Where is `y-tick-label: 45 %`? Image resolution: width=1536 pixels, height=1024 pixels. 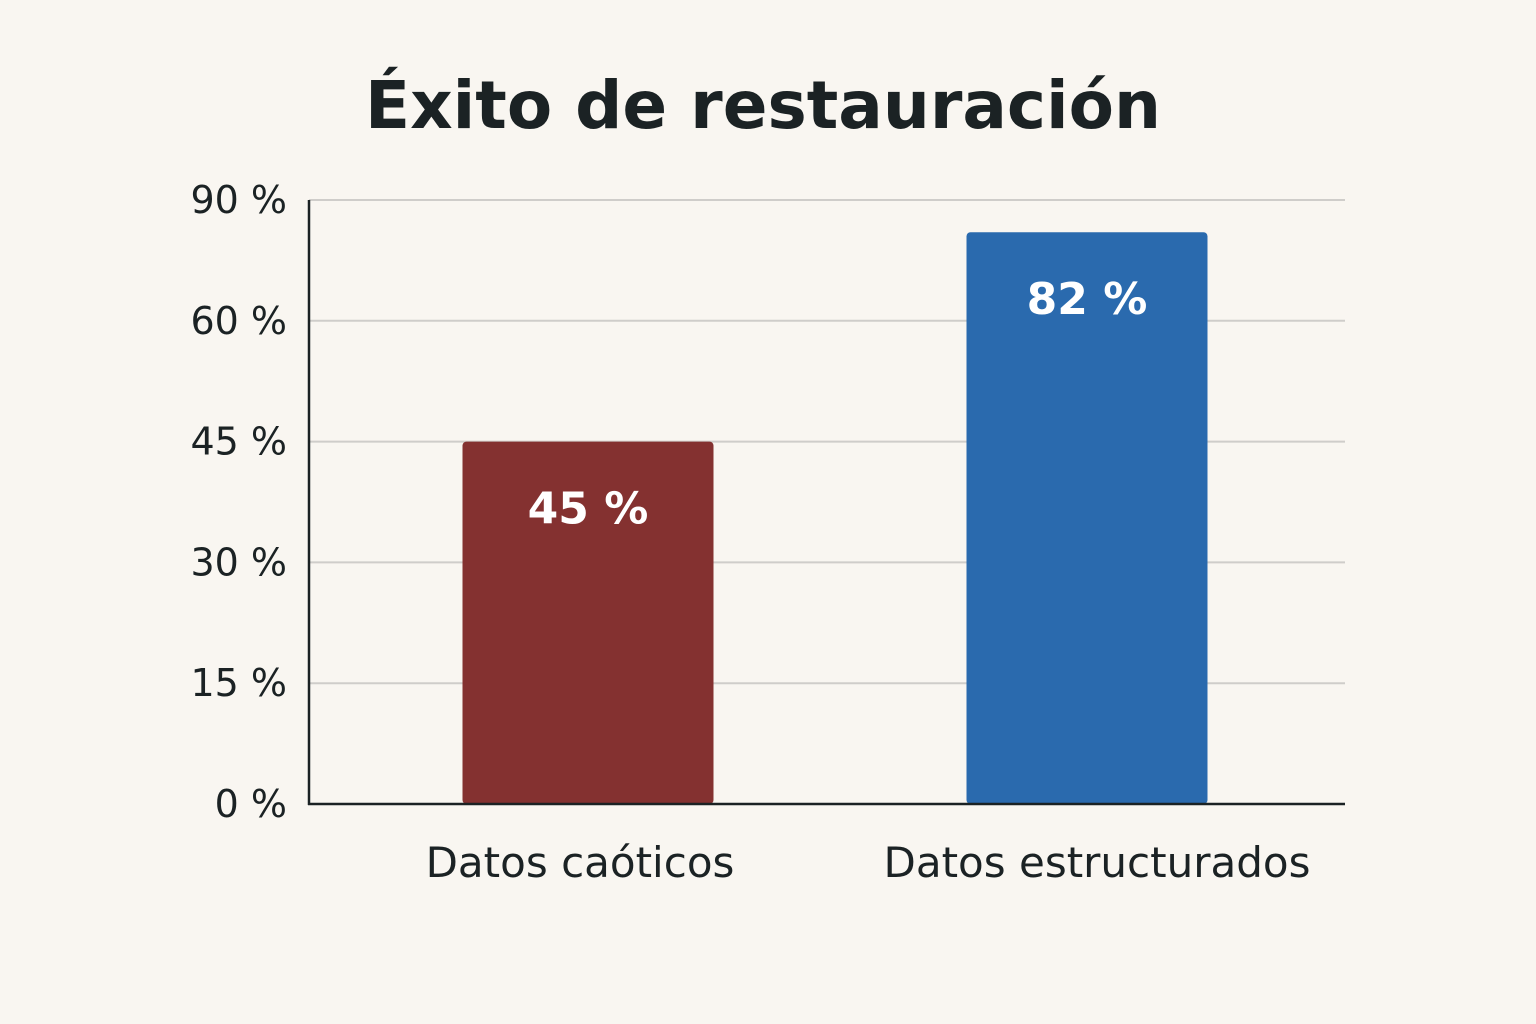
y-tick-label: 45 % is located at coordinates (238, 442).